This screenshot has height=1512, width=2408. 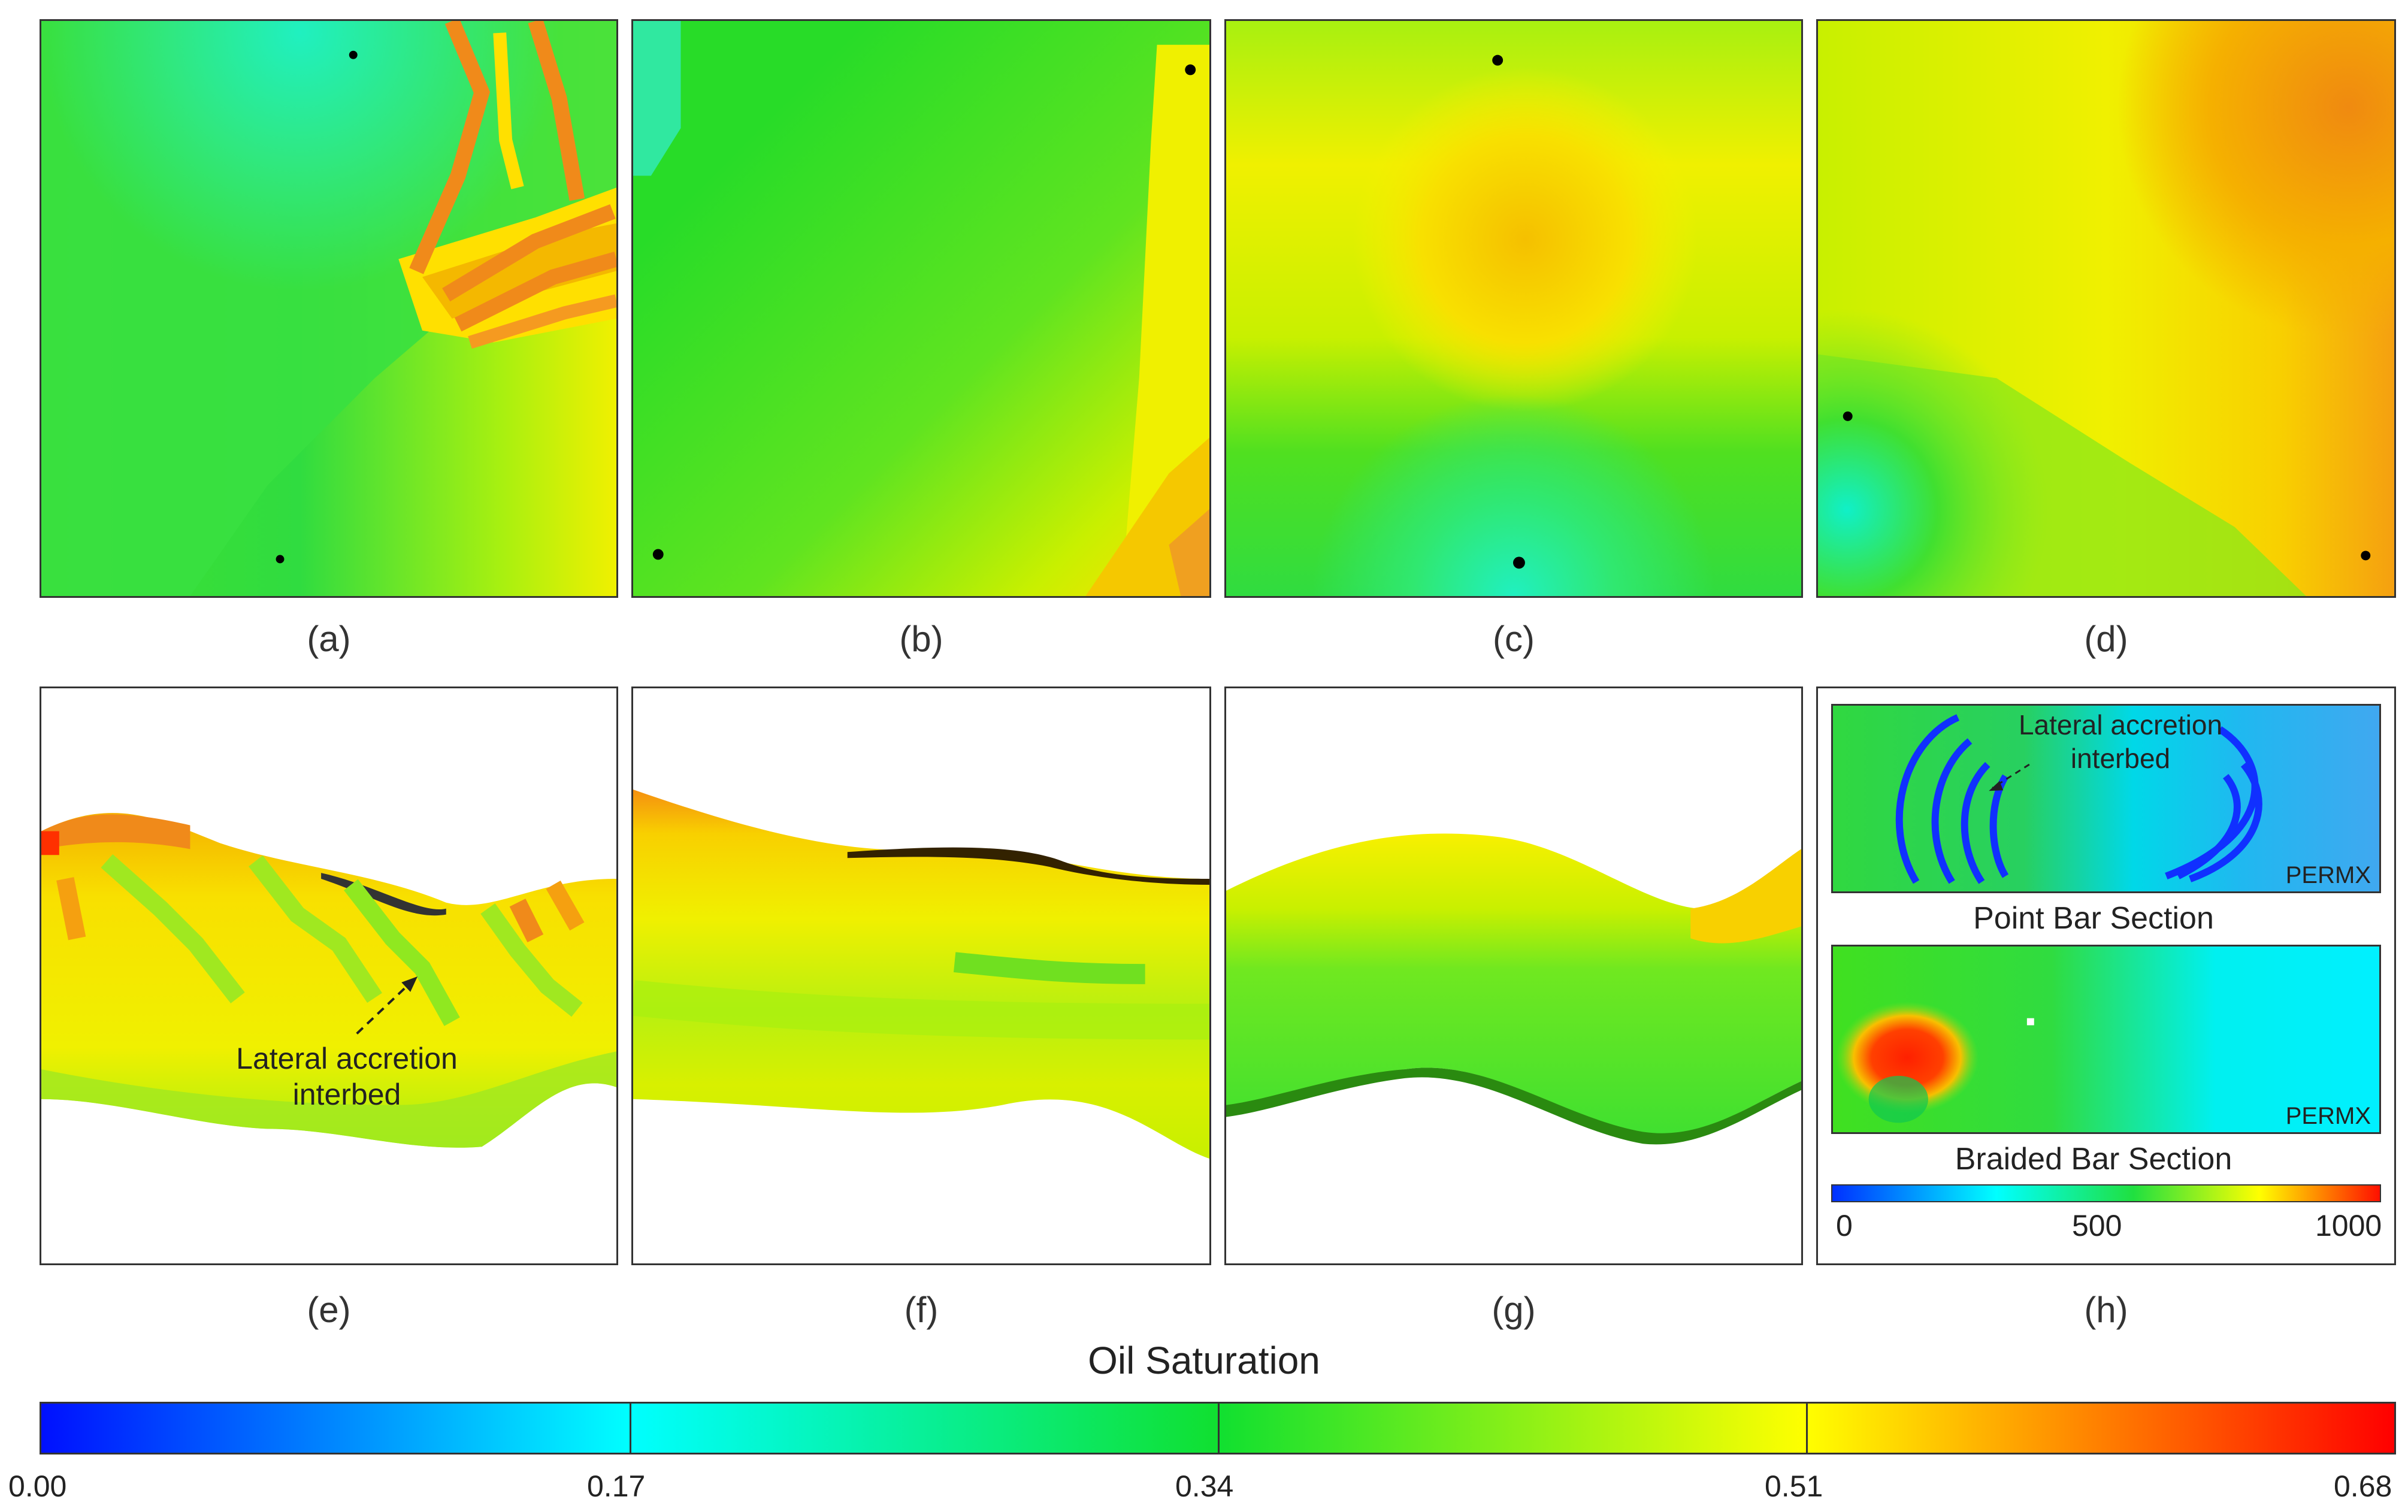 I want to click on panel-h-annotation-line1: Lateral accretion, so click(x=2120, y=724).